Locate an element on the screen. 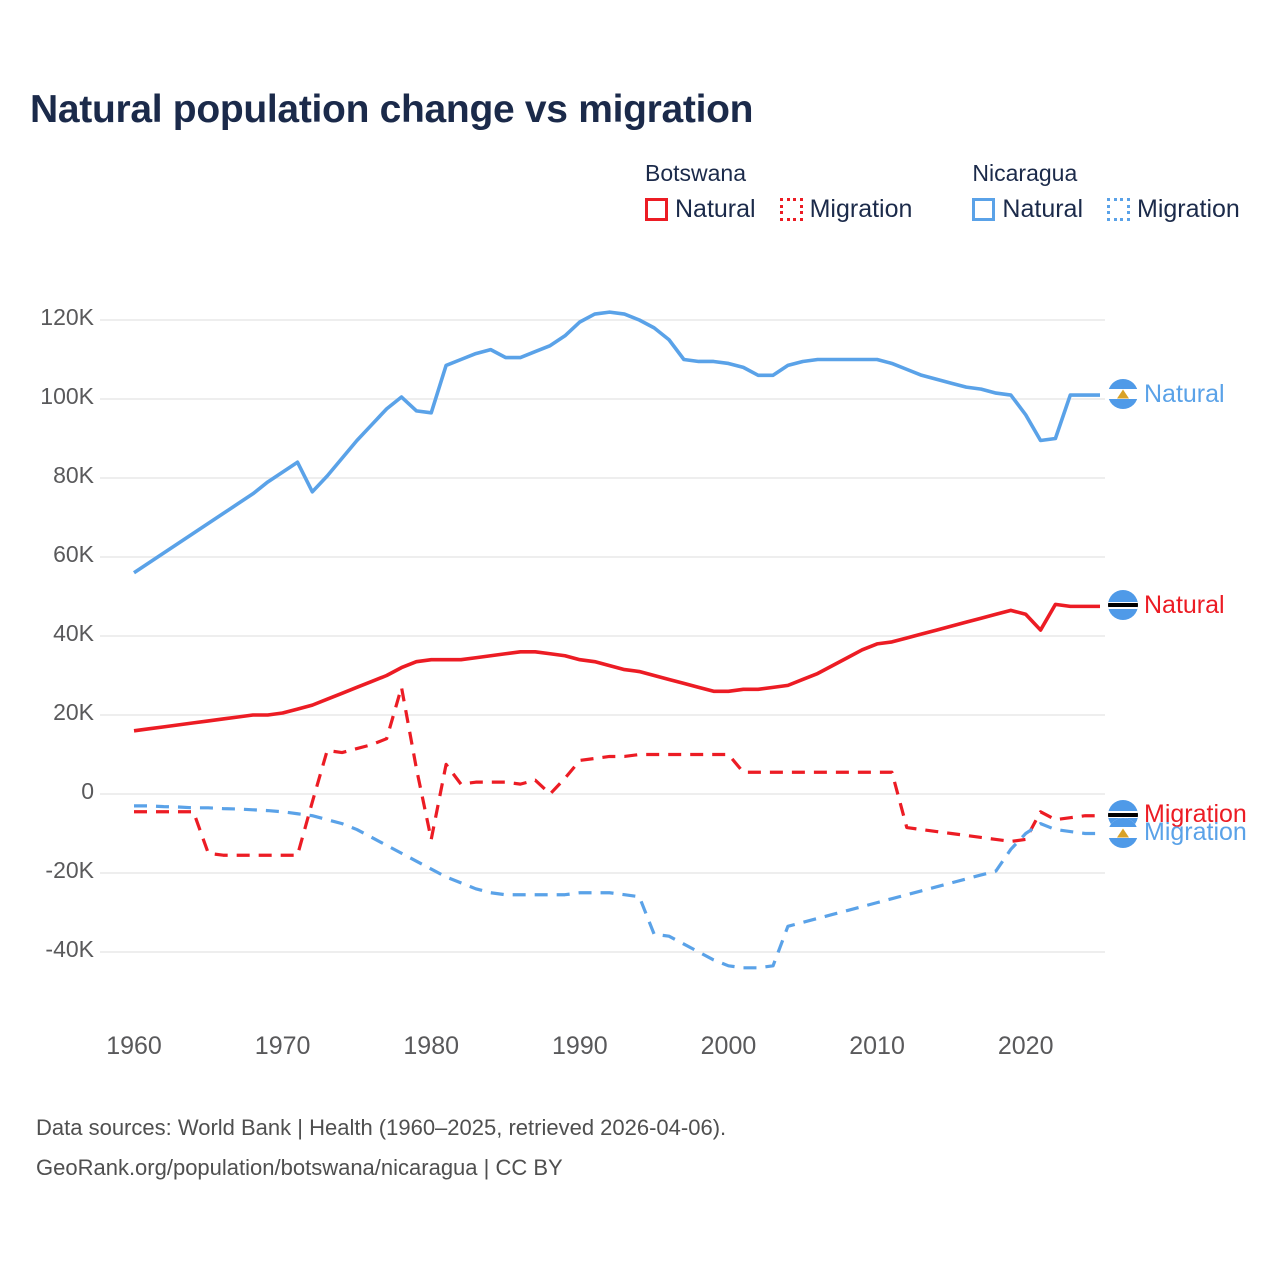 This screenshot has height=1280, width=1280. x-tick-label: 2010 is located at coordinates (877, 1046).